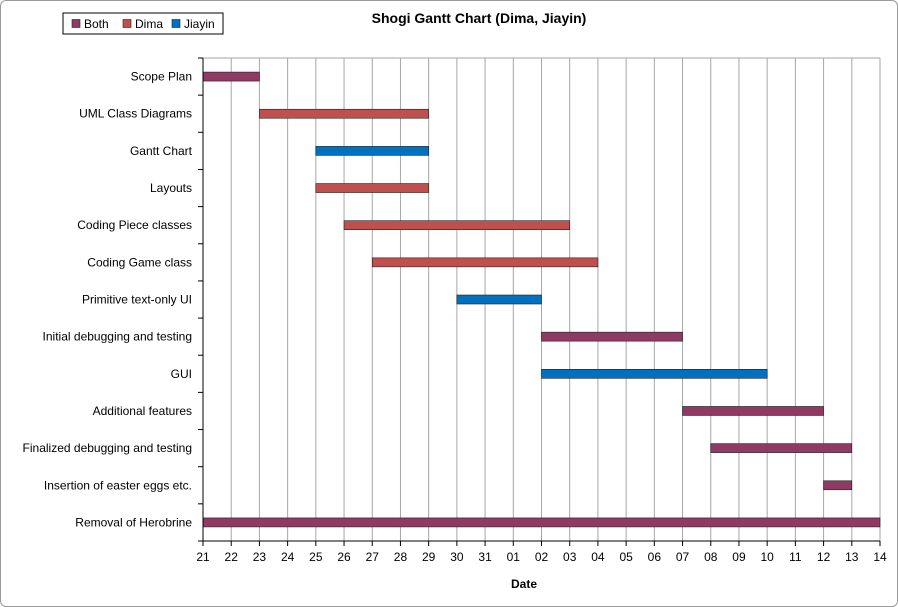 The image size is (898, 607). Describe the element at coordinates (795, 557) in the screenshot. I see `x-tick-label: 11` at that location.